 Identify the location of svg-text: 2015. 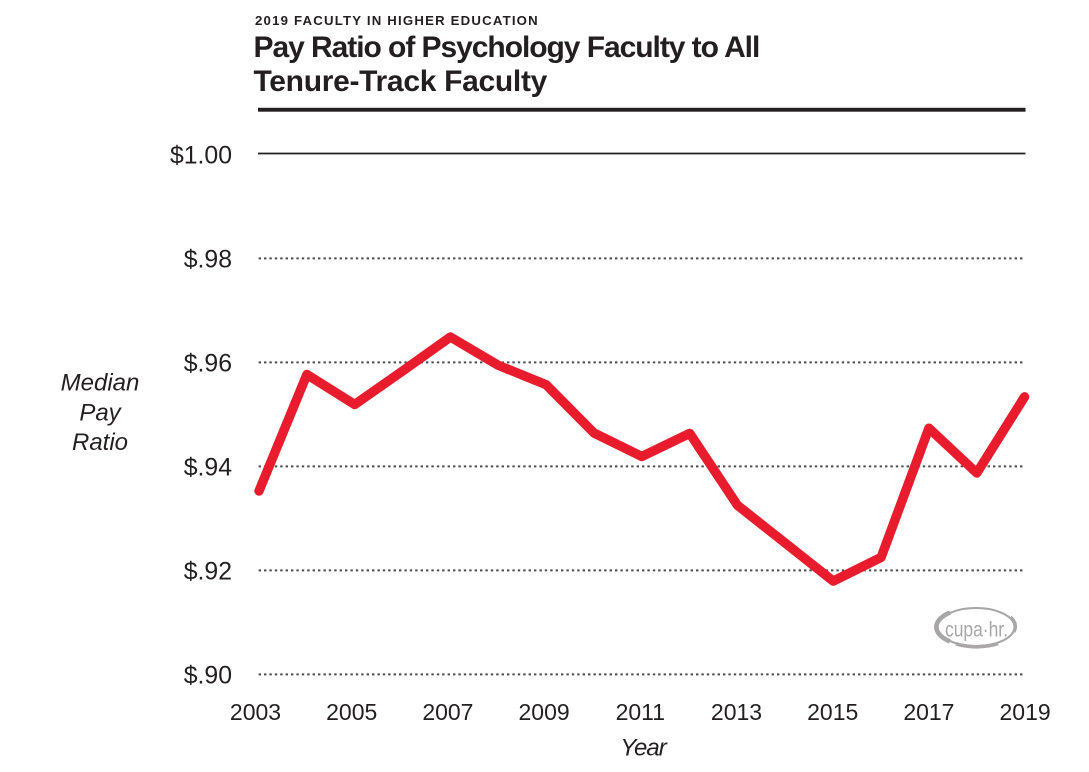
(832, 712).